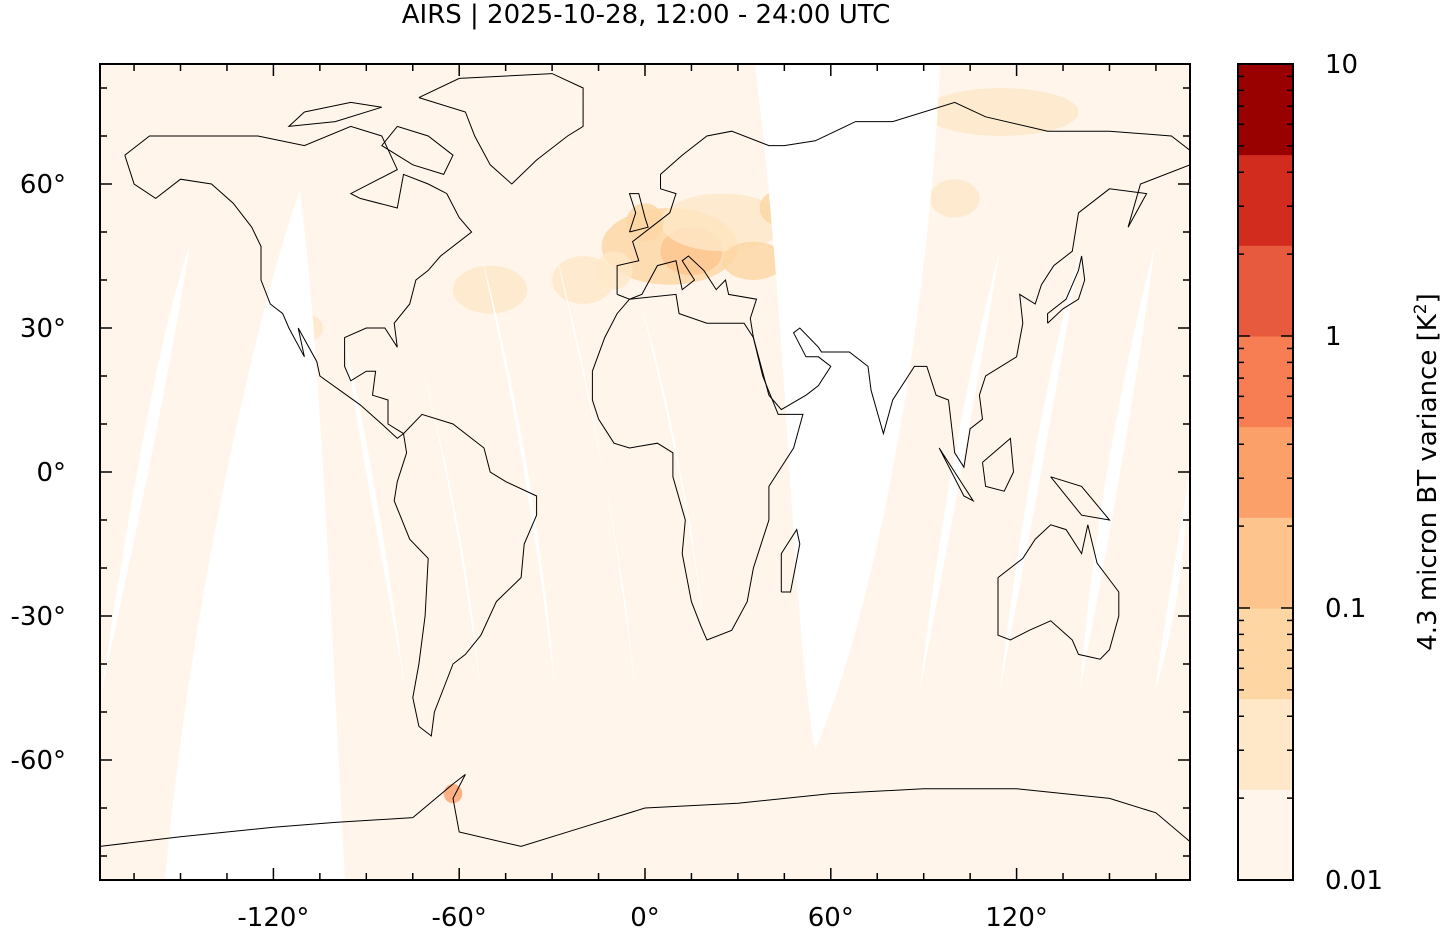  Describe the element at coordinates (1341, 65) in the screenshot. I see `colorbar-tick-label: 10` at that location.